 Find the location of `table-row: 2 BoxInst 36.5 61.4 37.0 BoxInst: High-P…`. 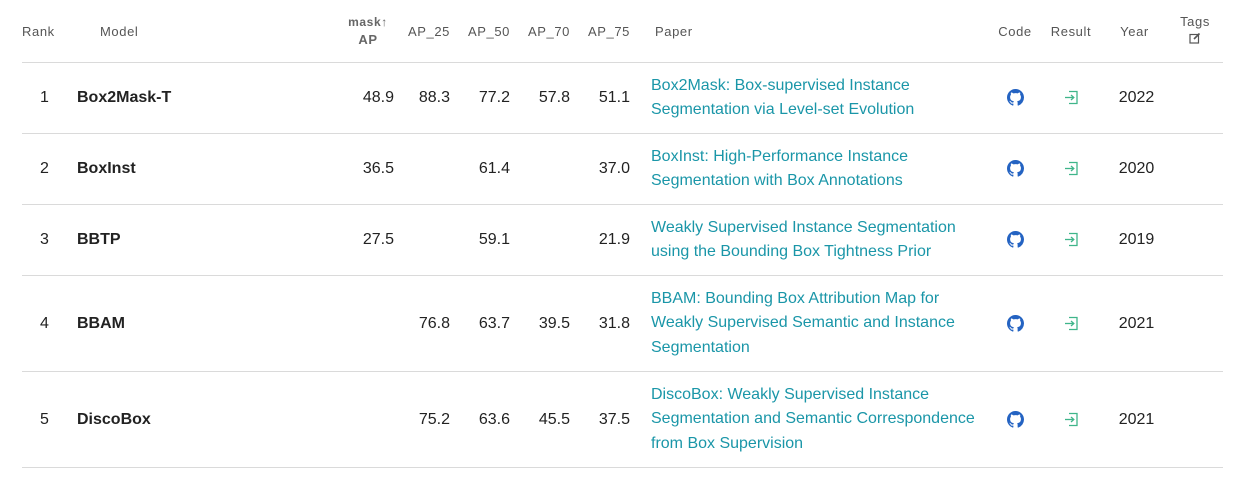

table-row: 2 BoxInst 36.5 61.4 37.0 BoxInst: High-P… is located at coordinates (622, 169).